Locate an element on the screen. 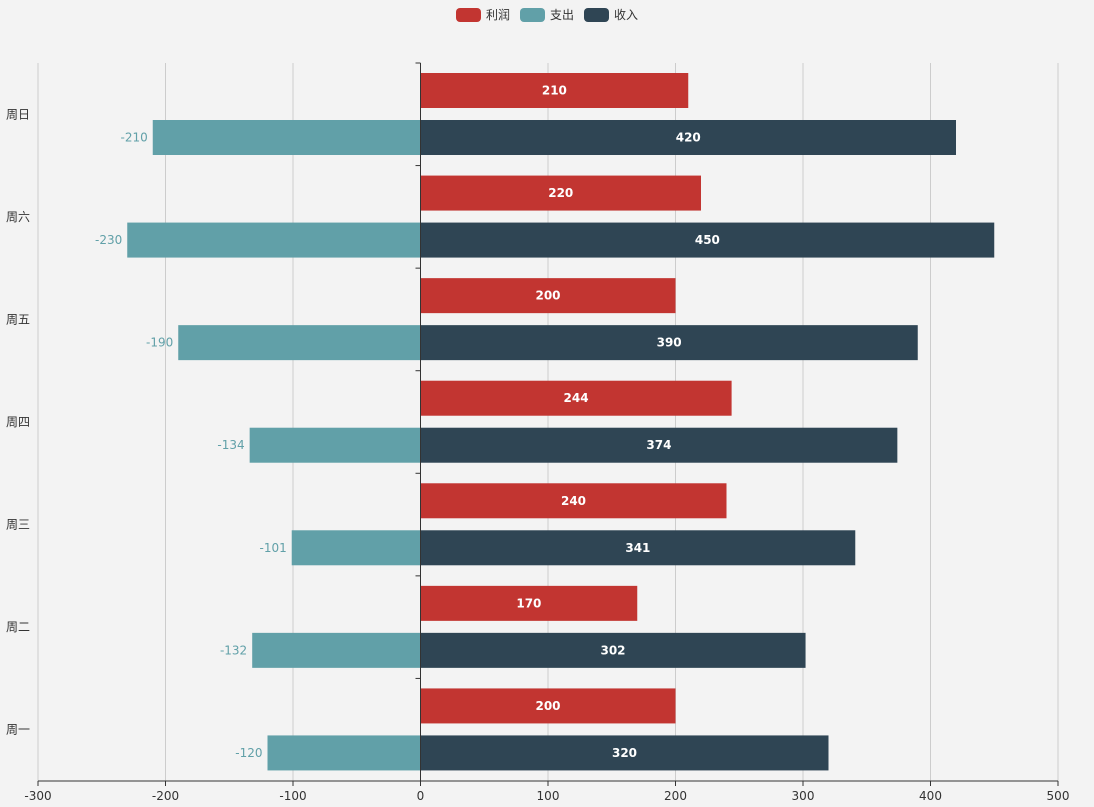 The image size is (1094, 807). bar-label-expense: -101 is located at coordinates (272, 548).